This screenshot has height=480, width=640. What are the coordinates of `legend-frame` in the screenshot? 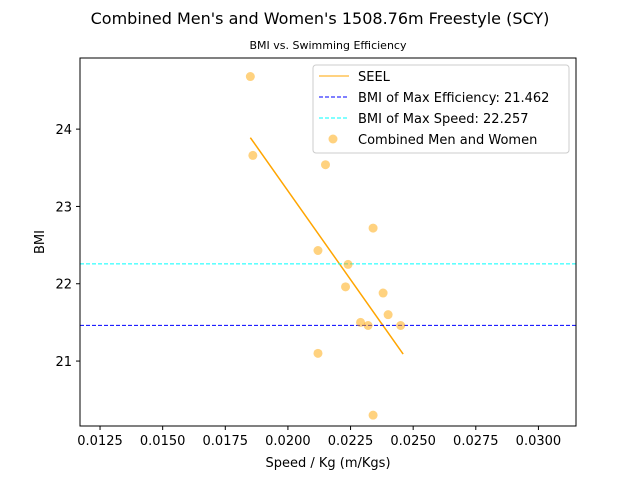 It's located at (441, 109).